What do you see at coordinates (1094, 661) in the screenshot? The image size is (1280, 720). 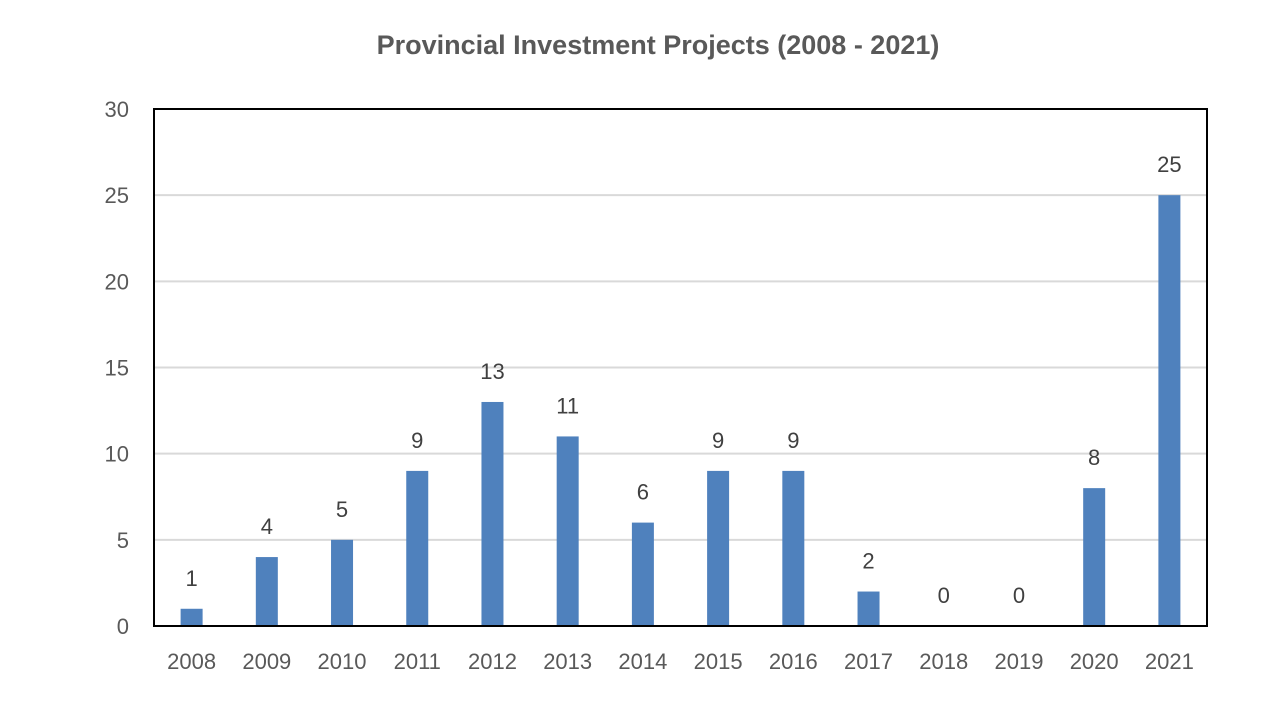 I see `x-tick-label: 2020` at bounding box center [1094, 661].